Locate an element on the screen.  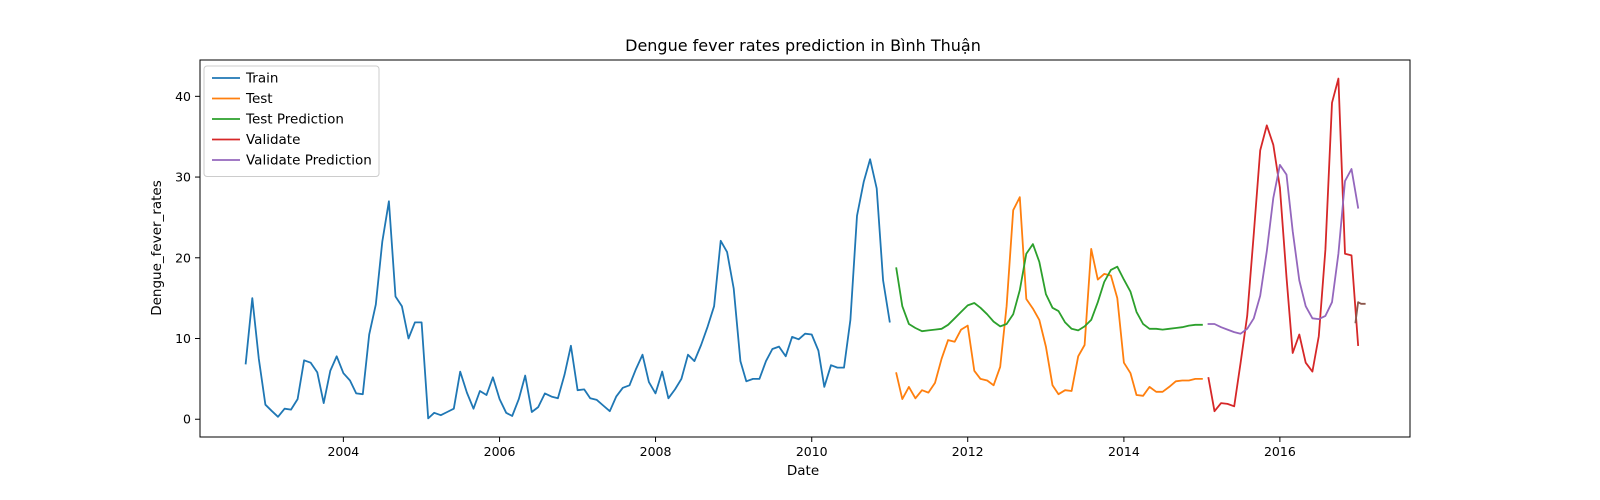
series-line-test-prediction is located at coordinates (1049, 288).